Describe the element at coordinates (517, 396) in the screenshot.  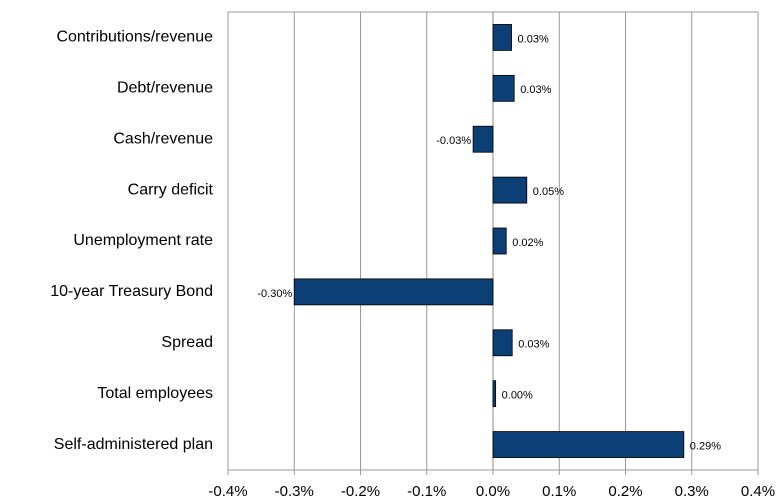
I see `data-label: 0.00%` at that location.